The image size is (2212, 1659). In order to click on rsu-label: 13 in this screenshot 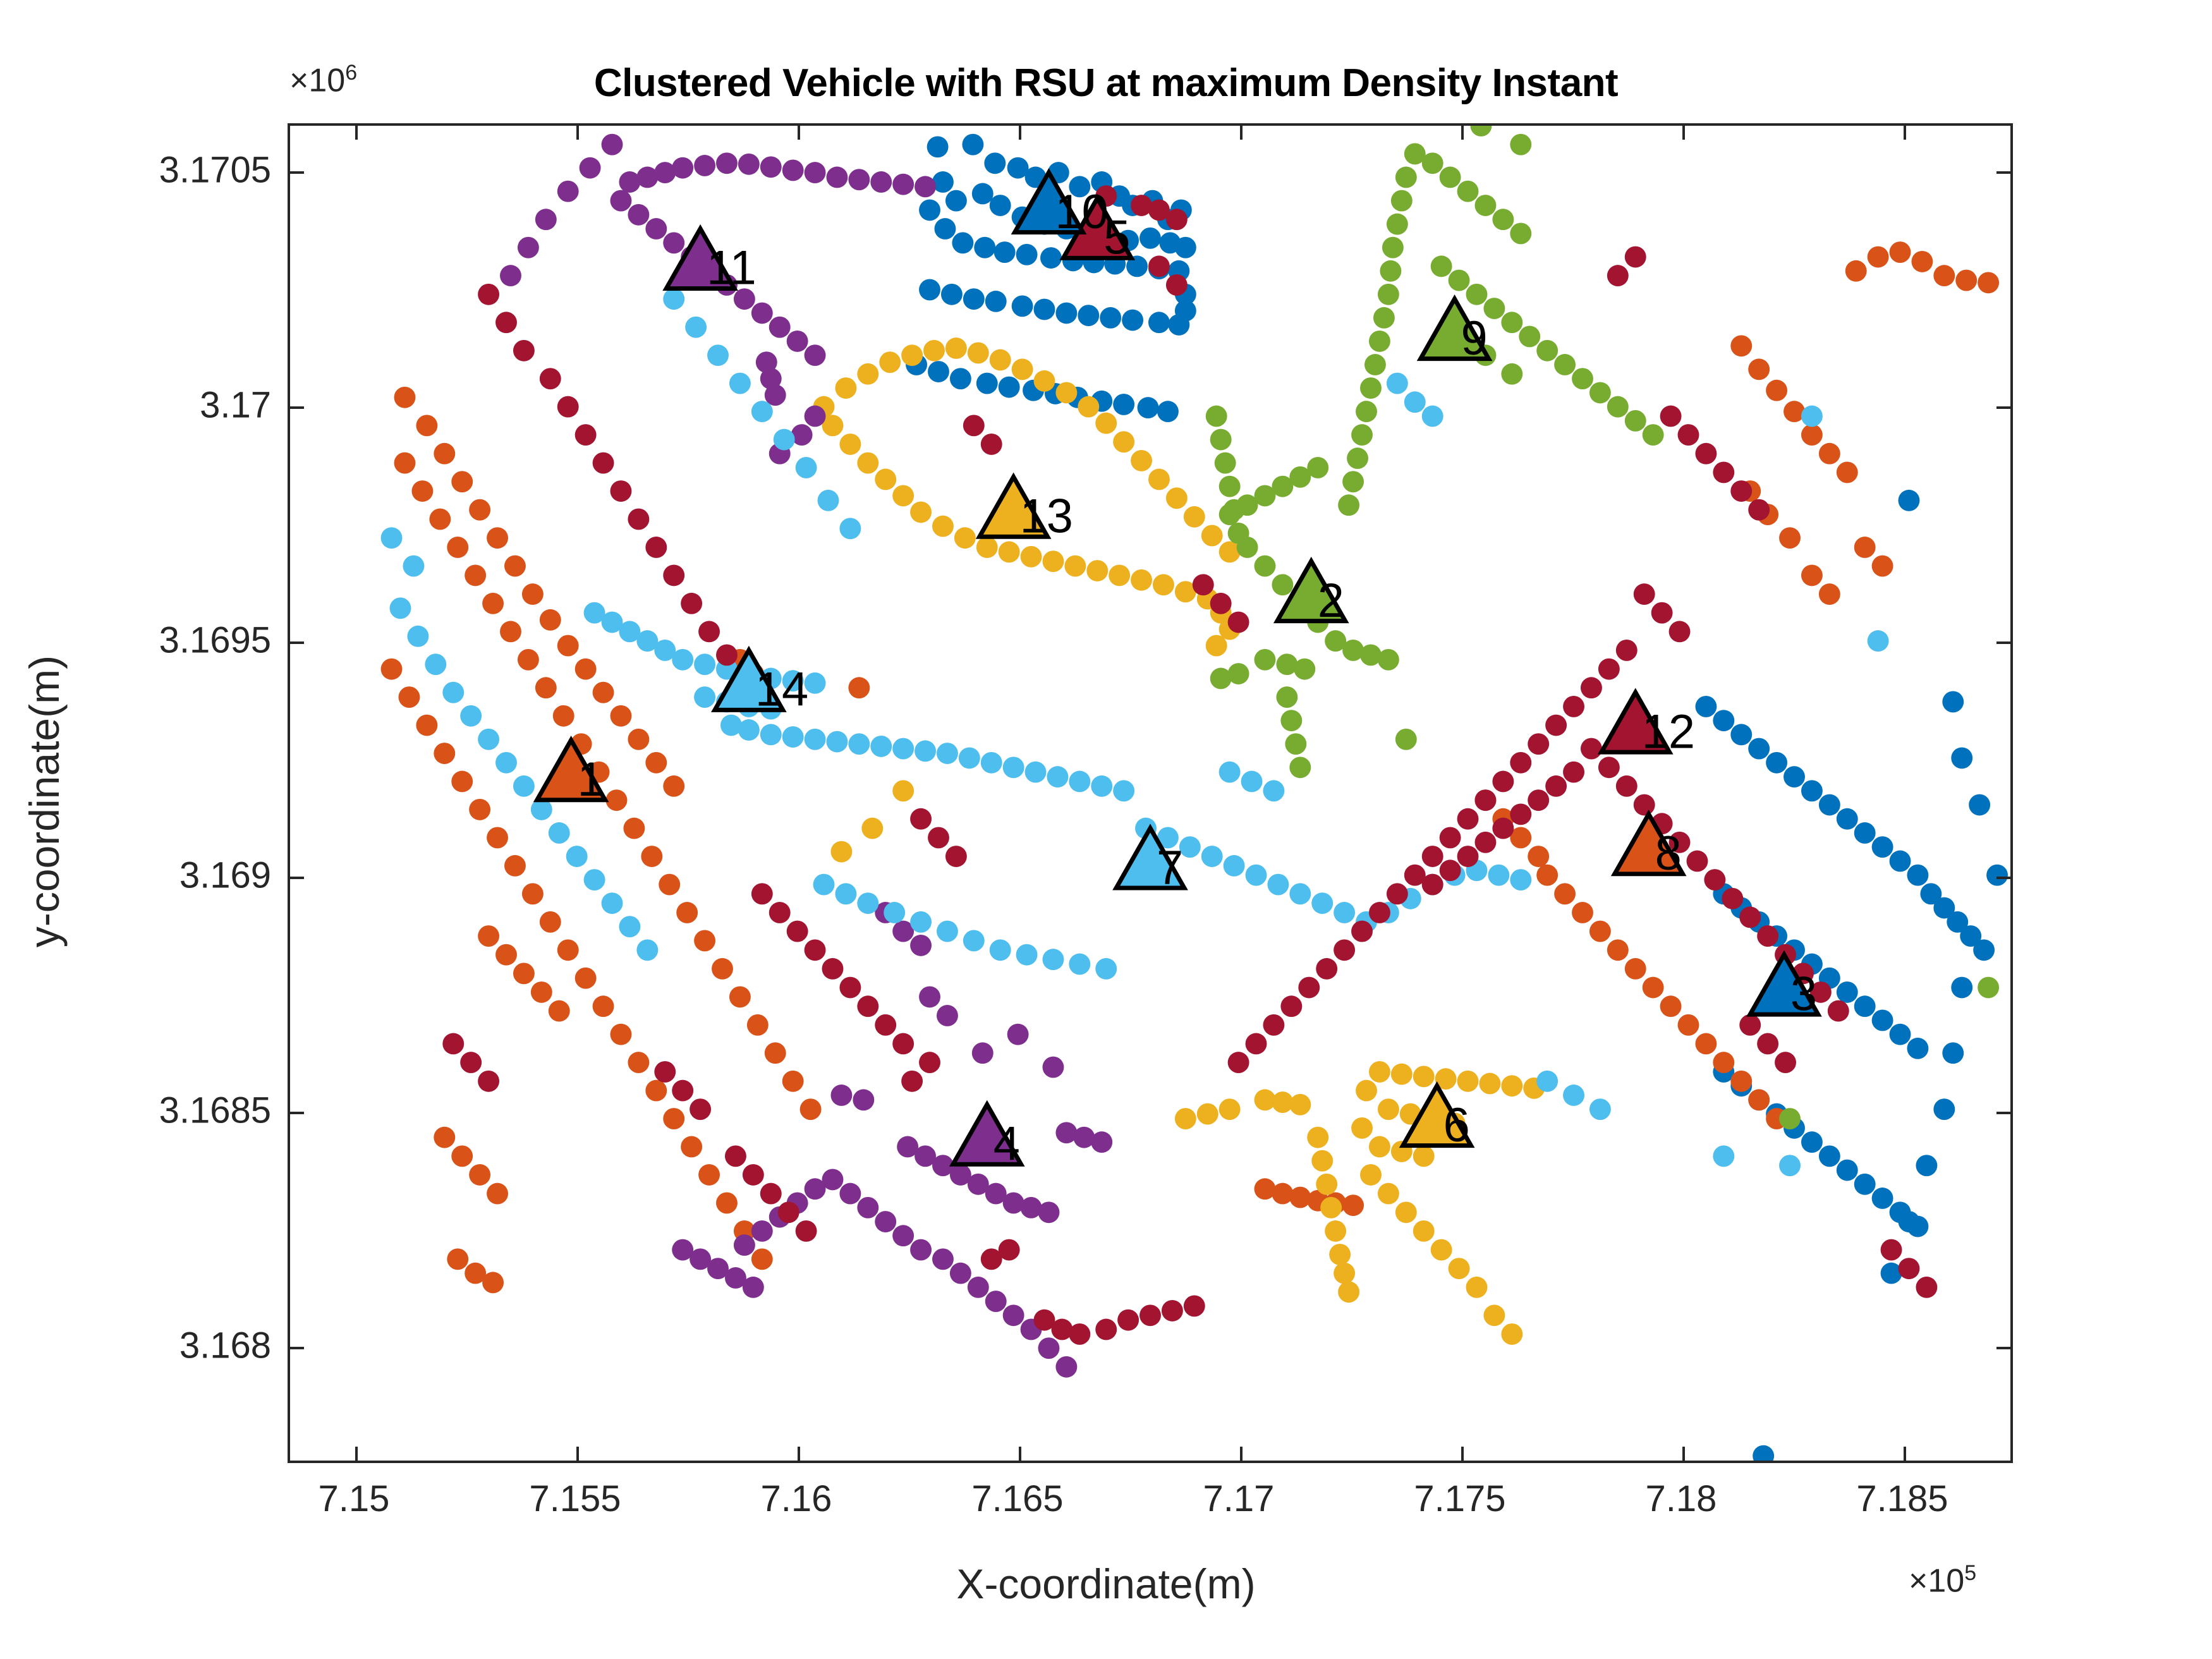, I will do `click(1046, 517)`.